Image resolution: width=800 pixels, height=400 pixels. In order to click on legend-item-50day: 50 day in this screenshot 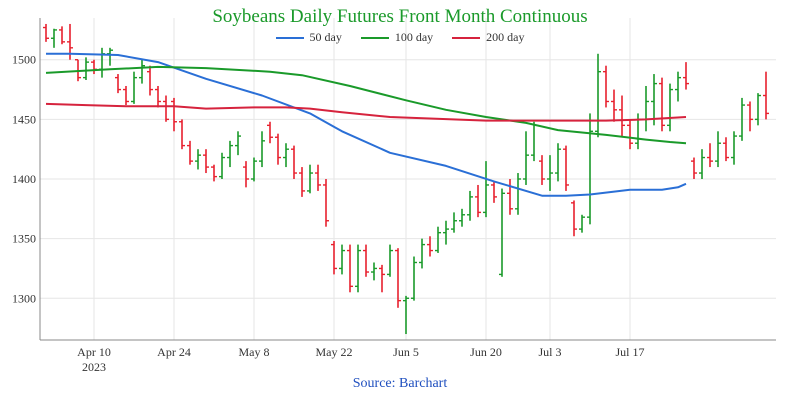, I will do `click(308, 37)`.